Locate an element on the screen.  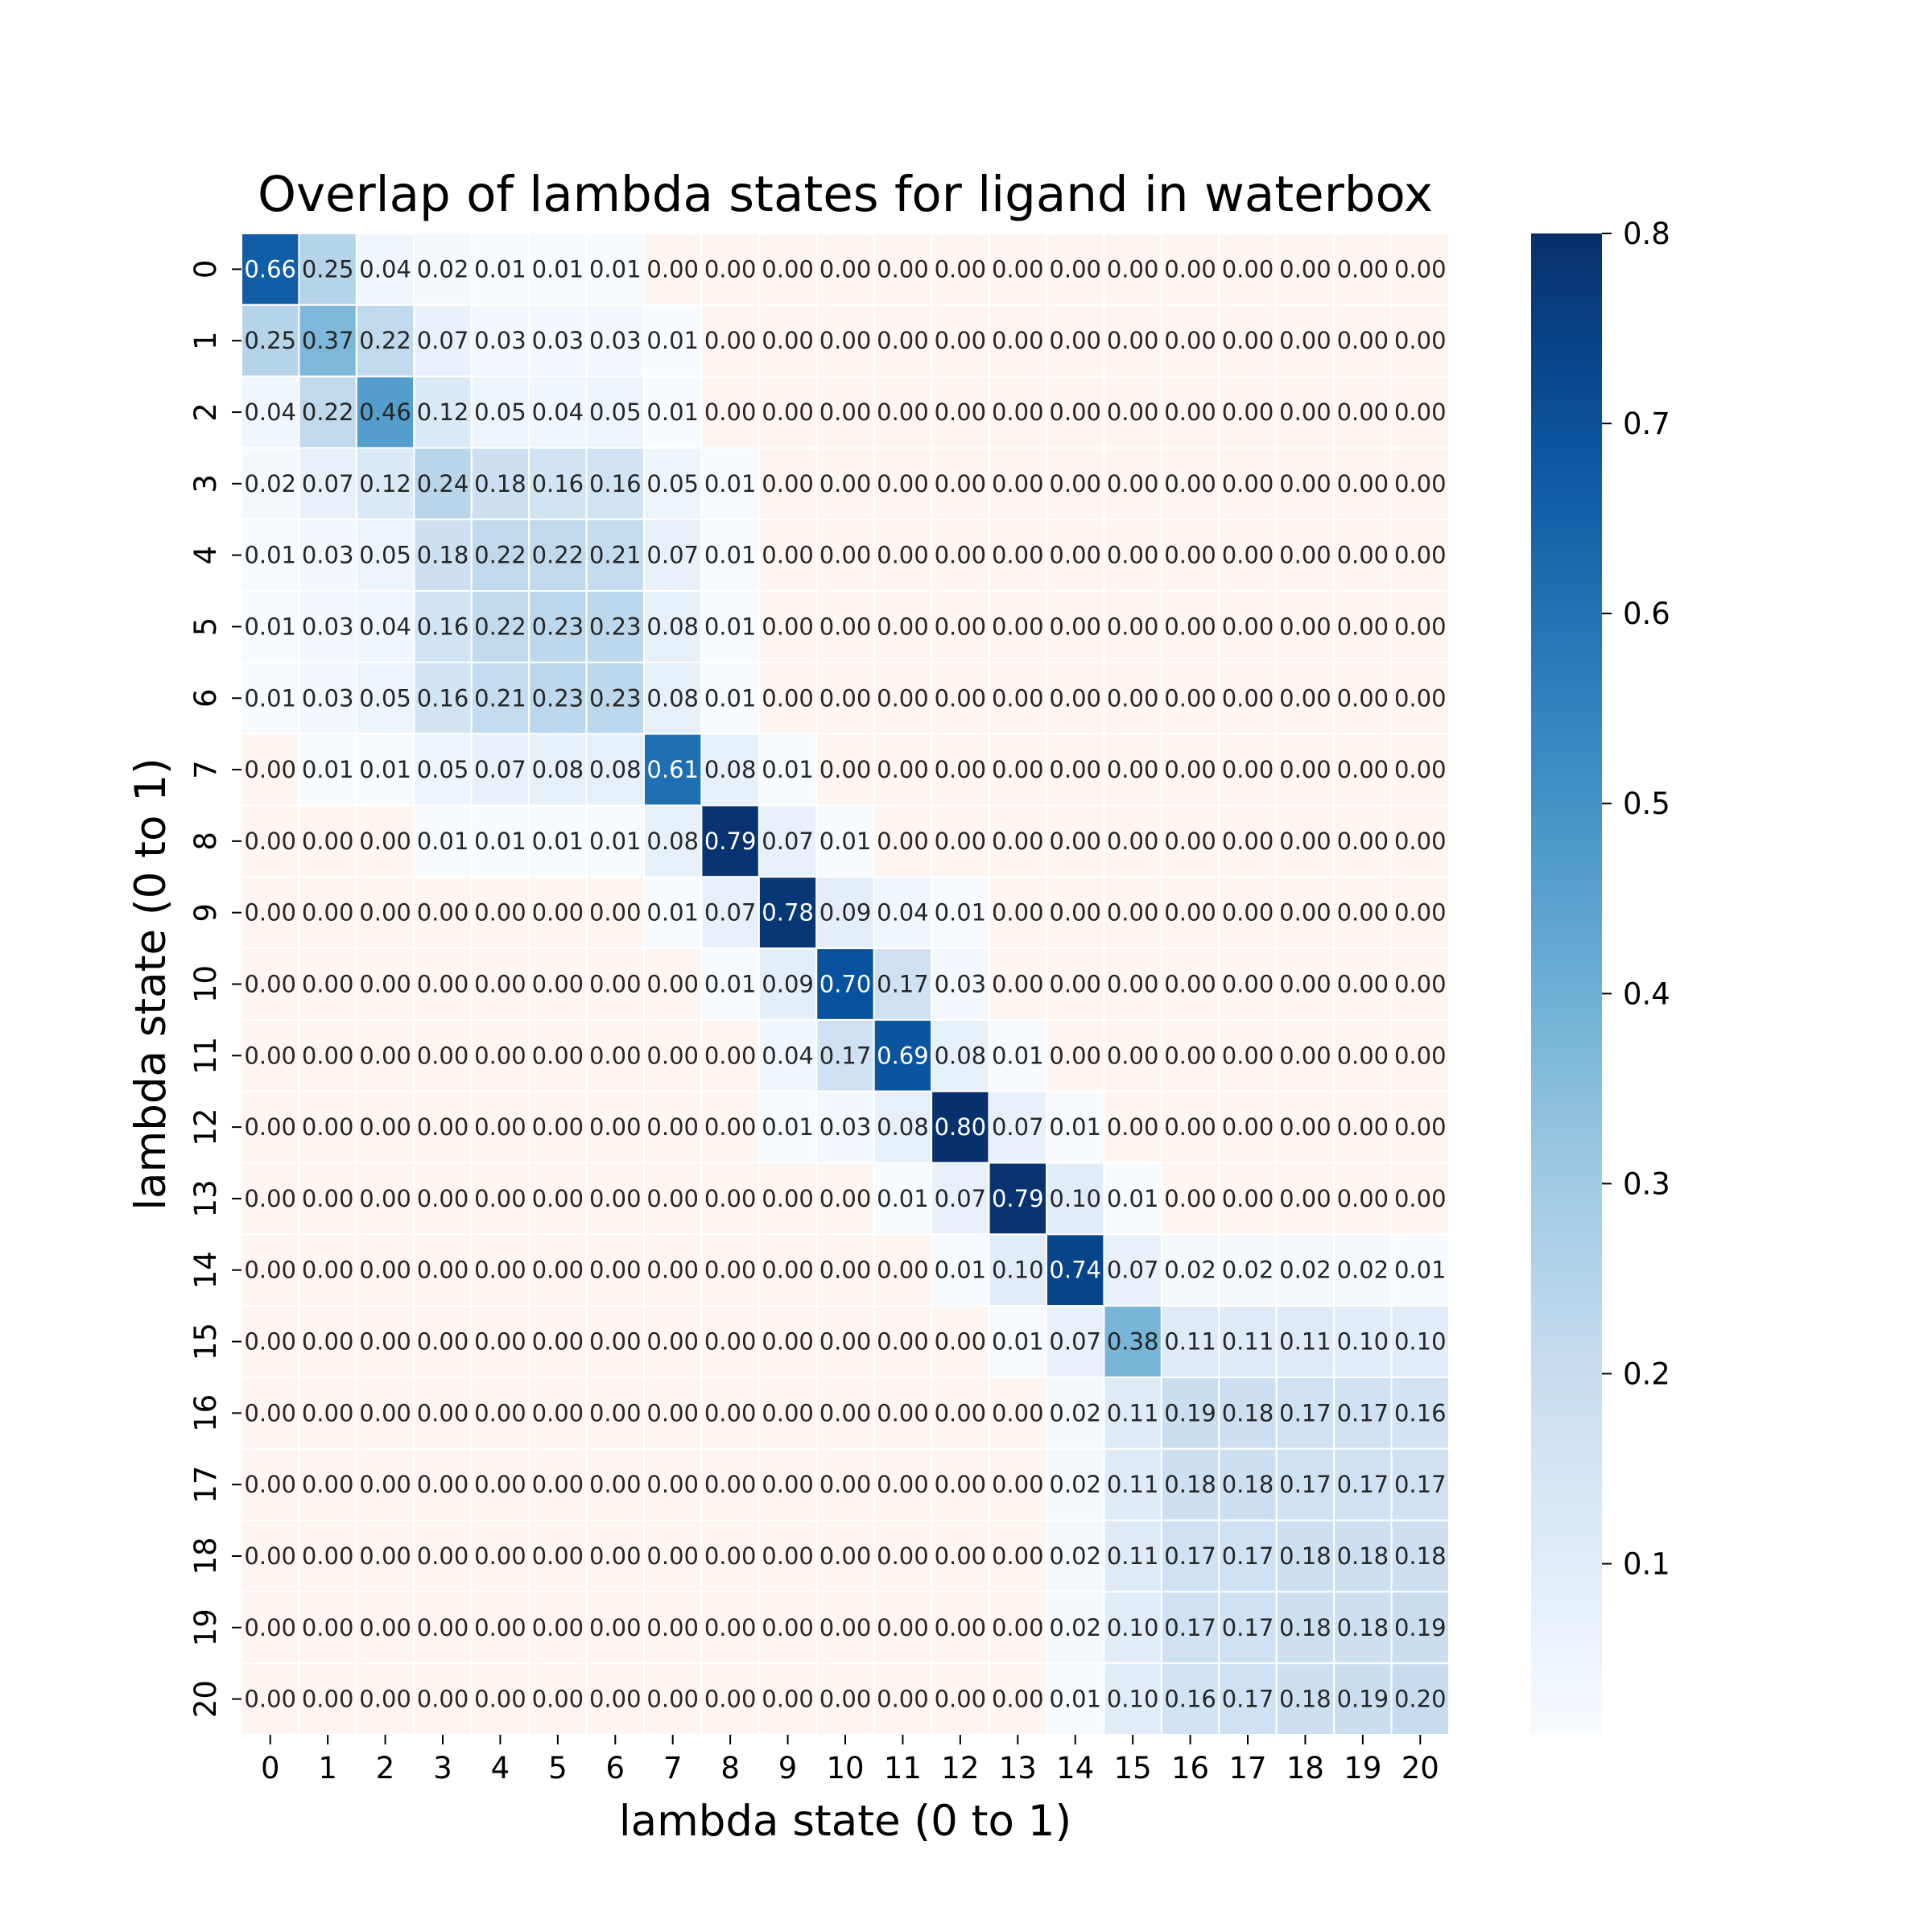
cell-value-label-20-20: 0.20 is located at coordinates (1420, 1699).